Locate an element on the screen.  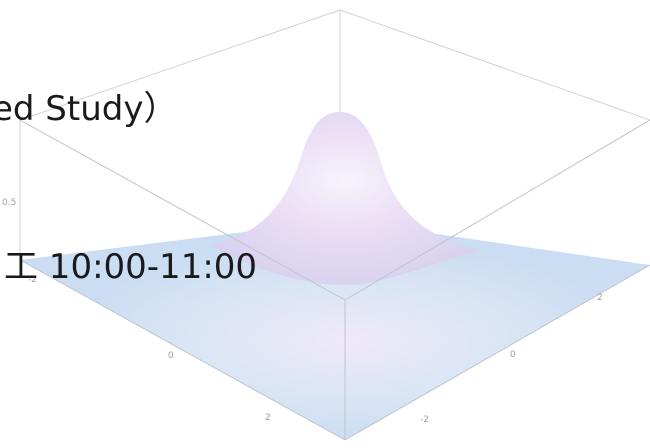
x-tick-label: 2 is located at coordinates (268, 418).